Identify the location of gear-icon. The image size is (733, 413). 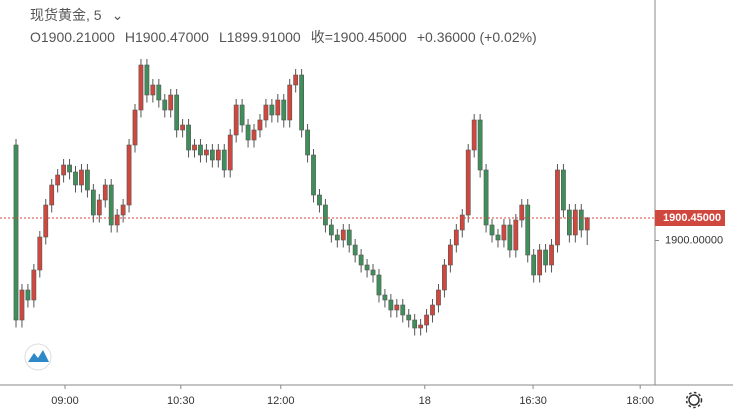
(694, 400).